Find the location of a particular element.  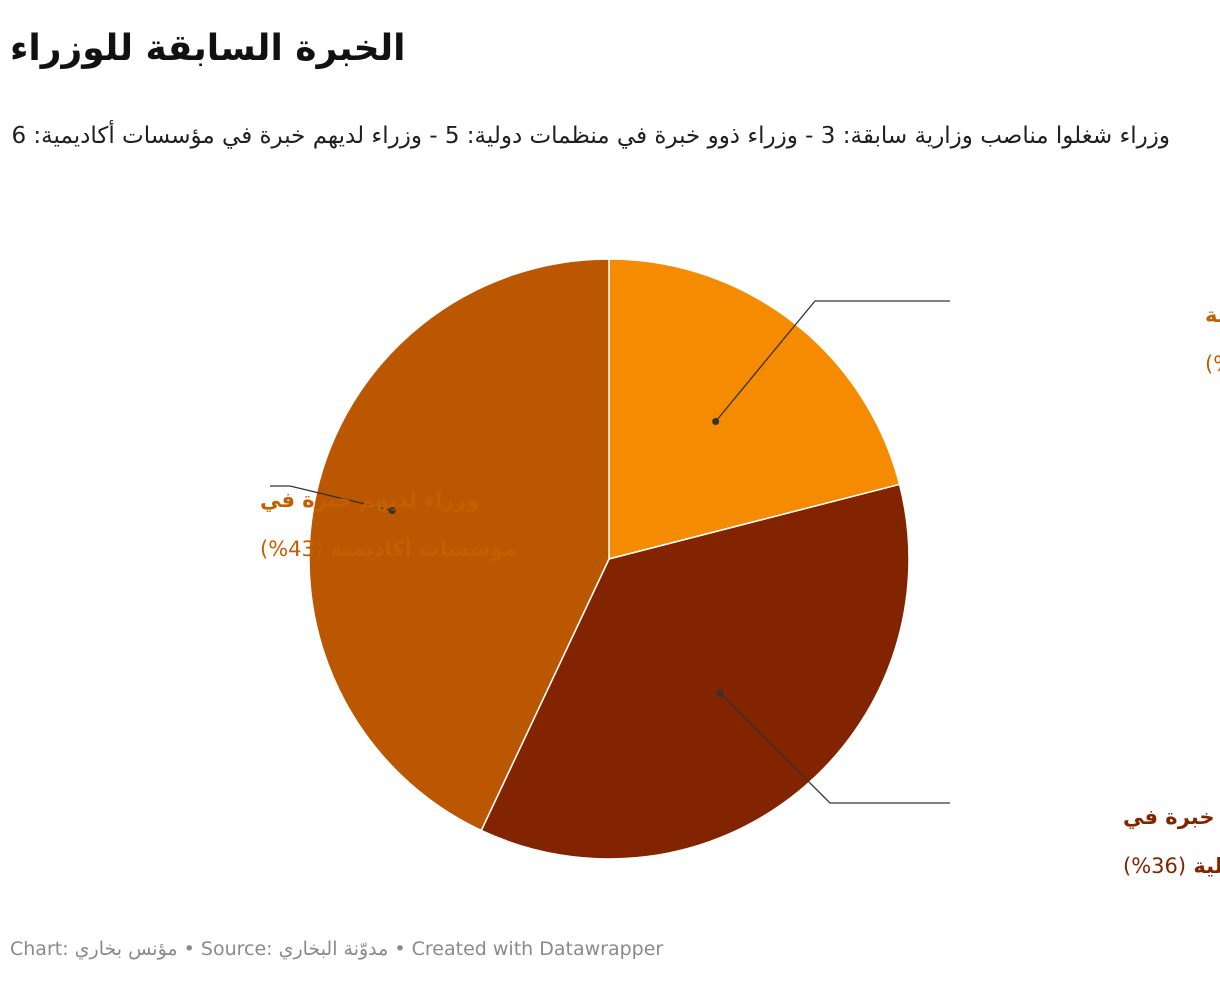

footer-source: Source: مدوّنة البخاري is located at coordinates (294, 949).